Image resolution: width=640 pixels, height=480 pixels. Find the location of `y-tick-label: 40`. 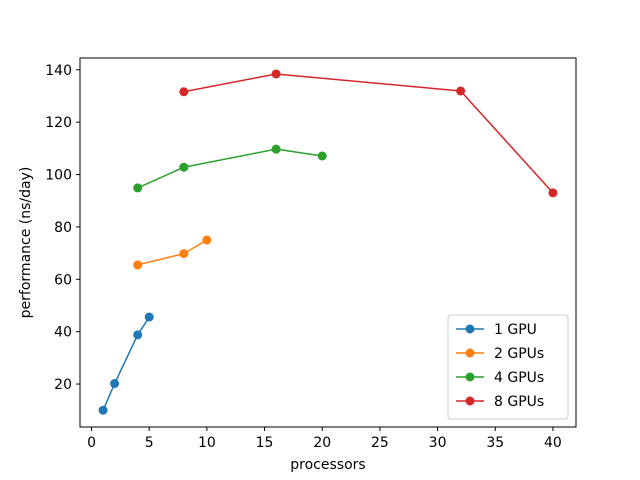

y-tick-label: 40 is located at coordinates (63, 333).